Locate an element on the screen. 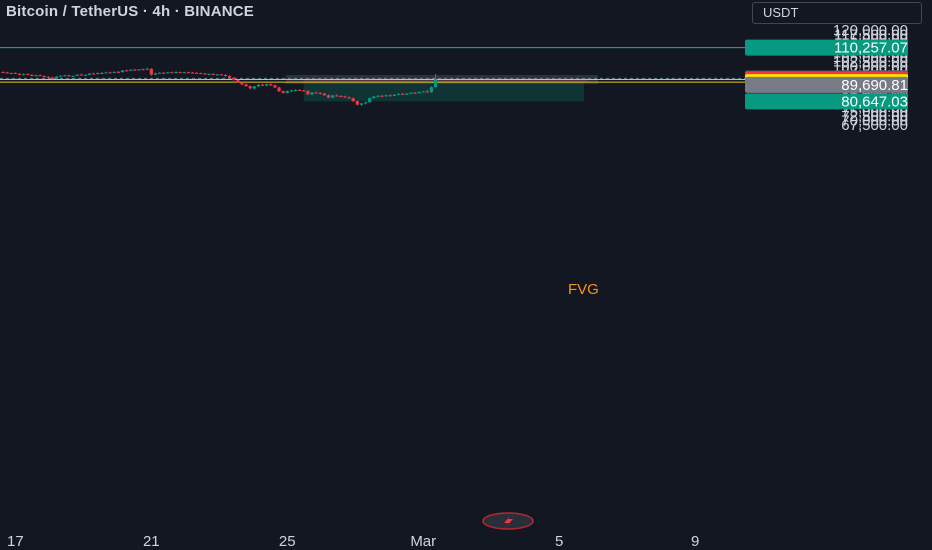 The image size is (932, 550). currency-selector: USDT is located at coordinates (837, 13).